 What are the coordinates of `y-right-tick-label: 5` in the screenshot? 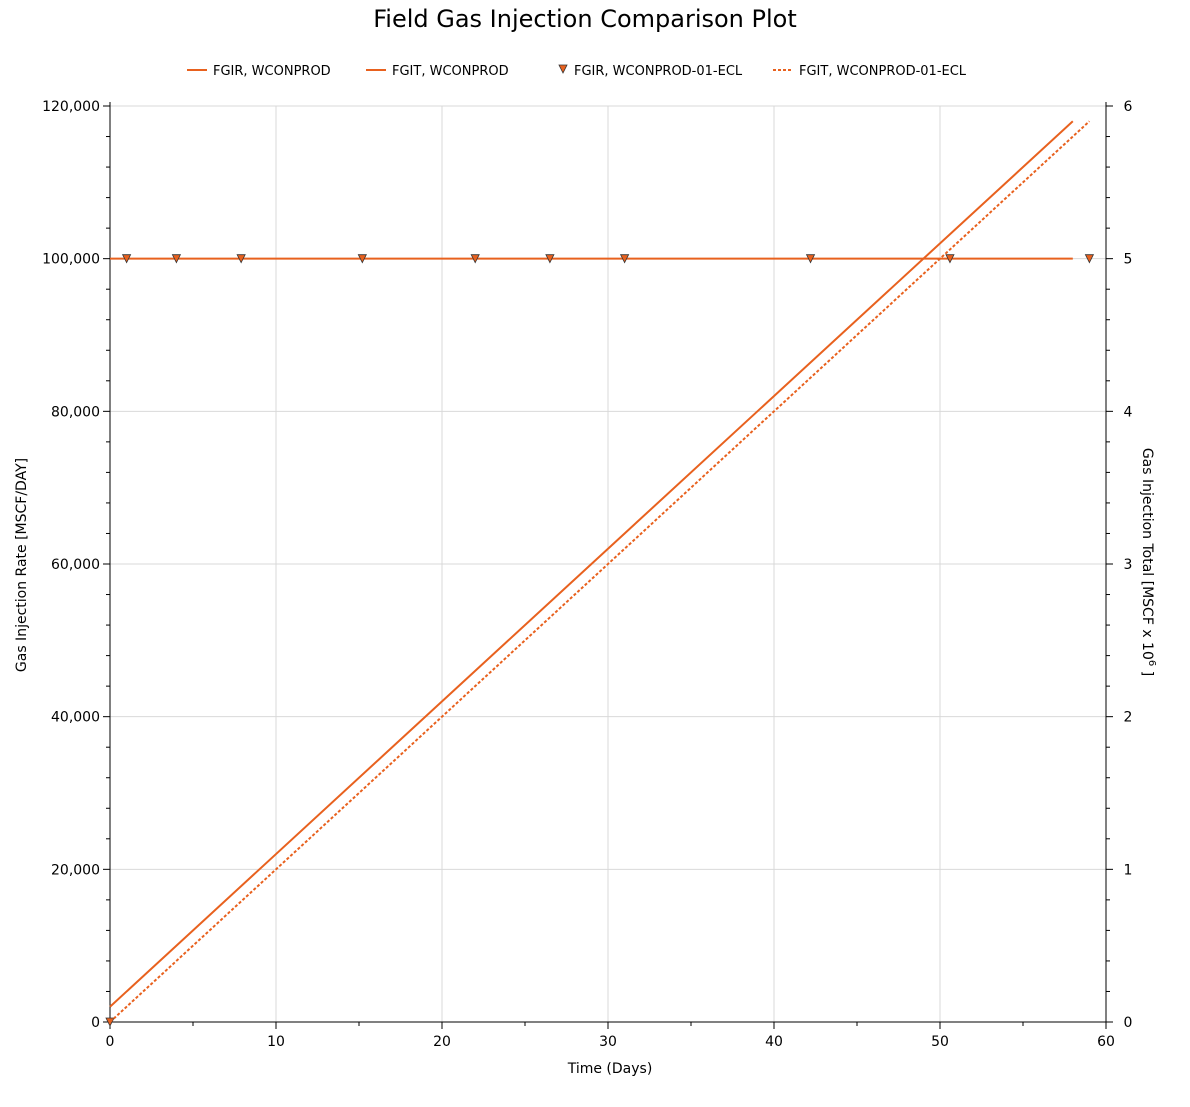 It's located at (1128, 260).